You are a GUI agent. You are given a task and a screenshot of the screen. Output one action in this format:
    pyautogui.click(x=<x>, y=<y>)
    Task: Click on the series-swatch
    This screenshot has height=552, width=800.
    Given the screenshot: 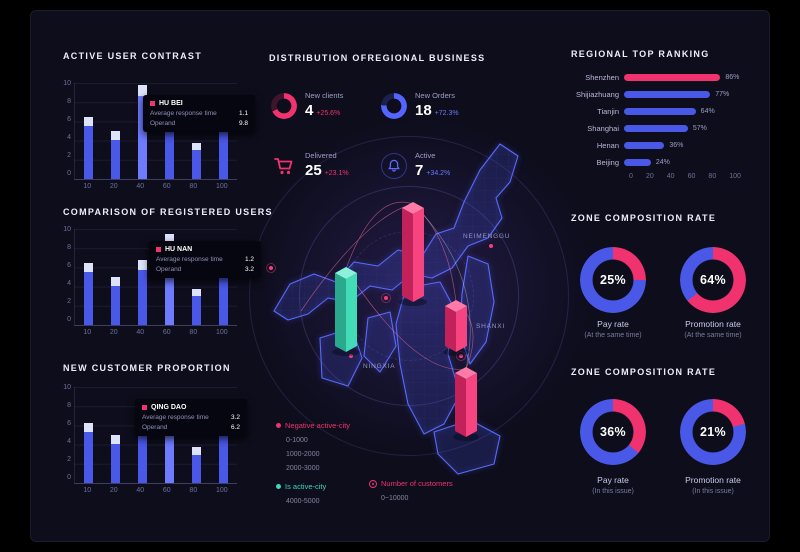 What is the action you would take?
    pyautogui.click(x=158, y=249)
    